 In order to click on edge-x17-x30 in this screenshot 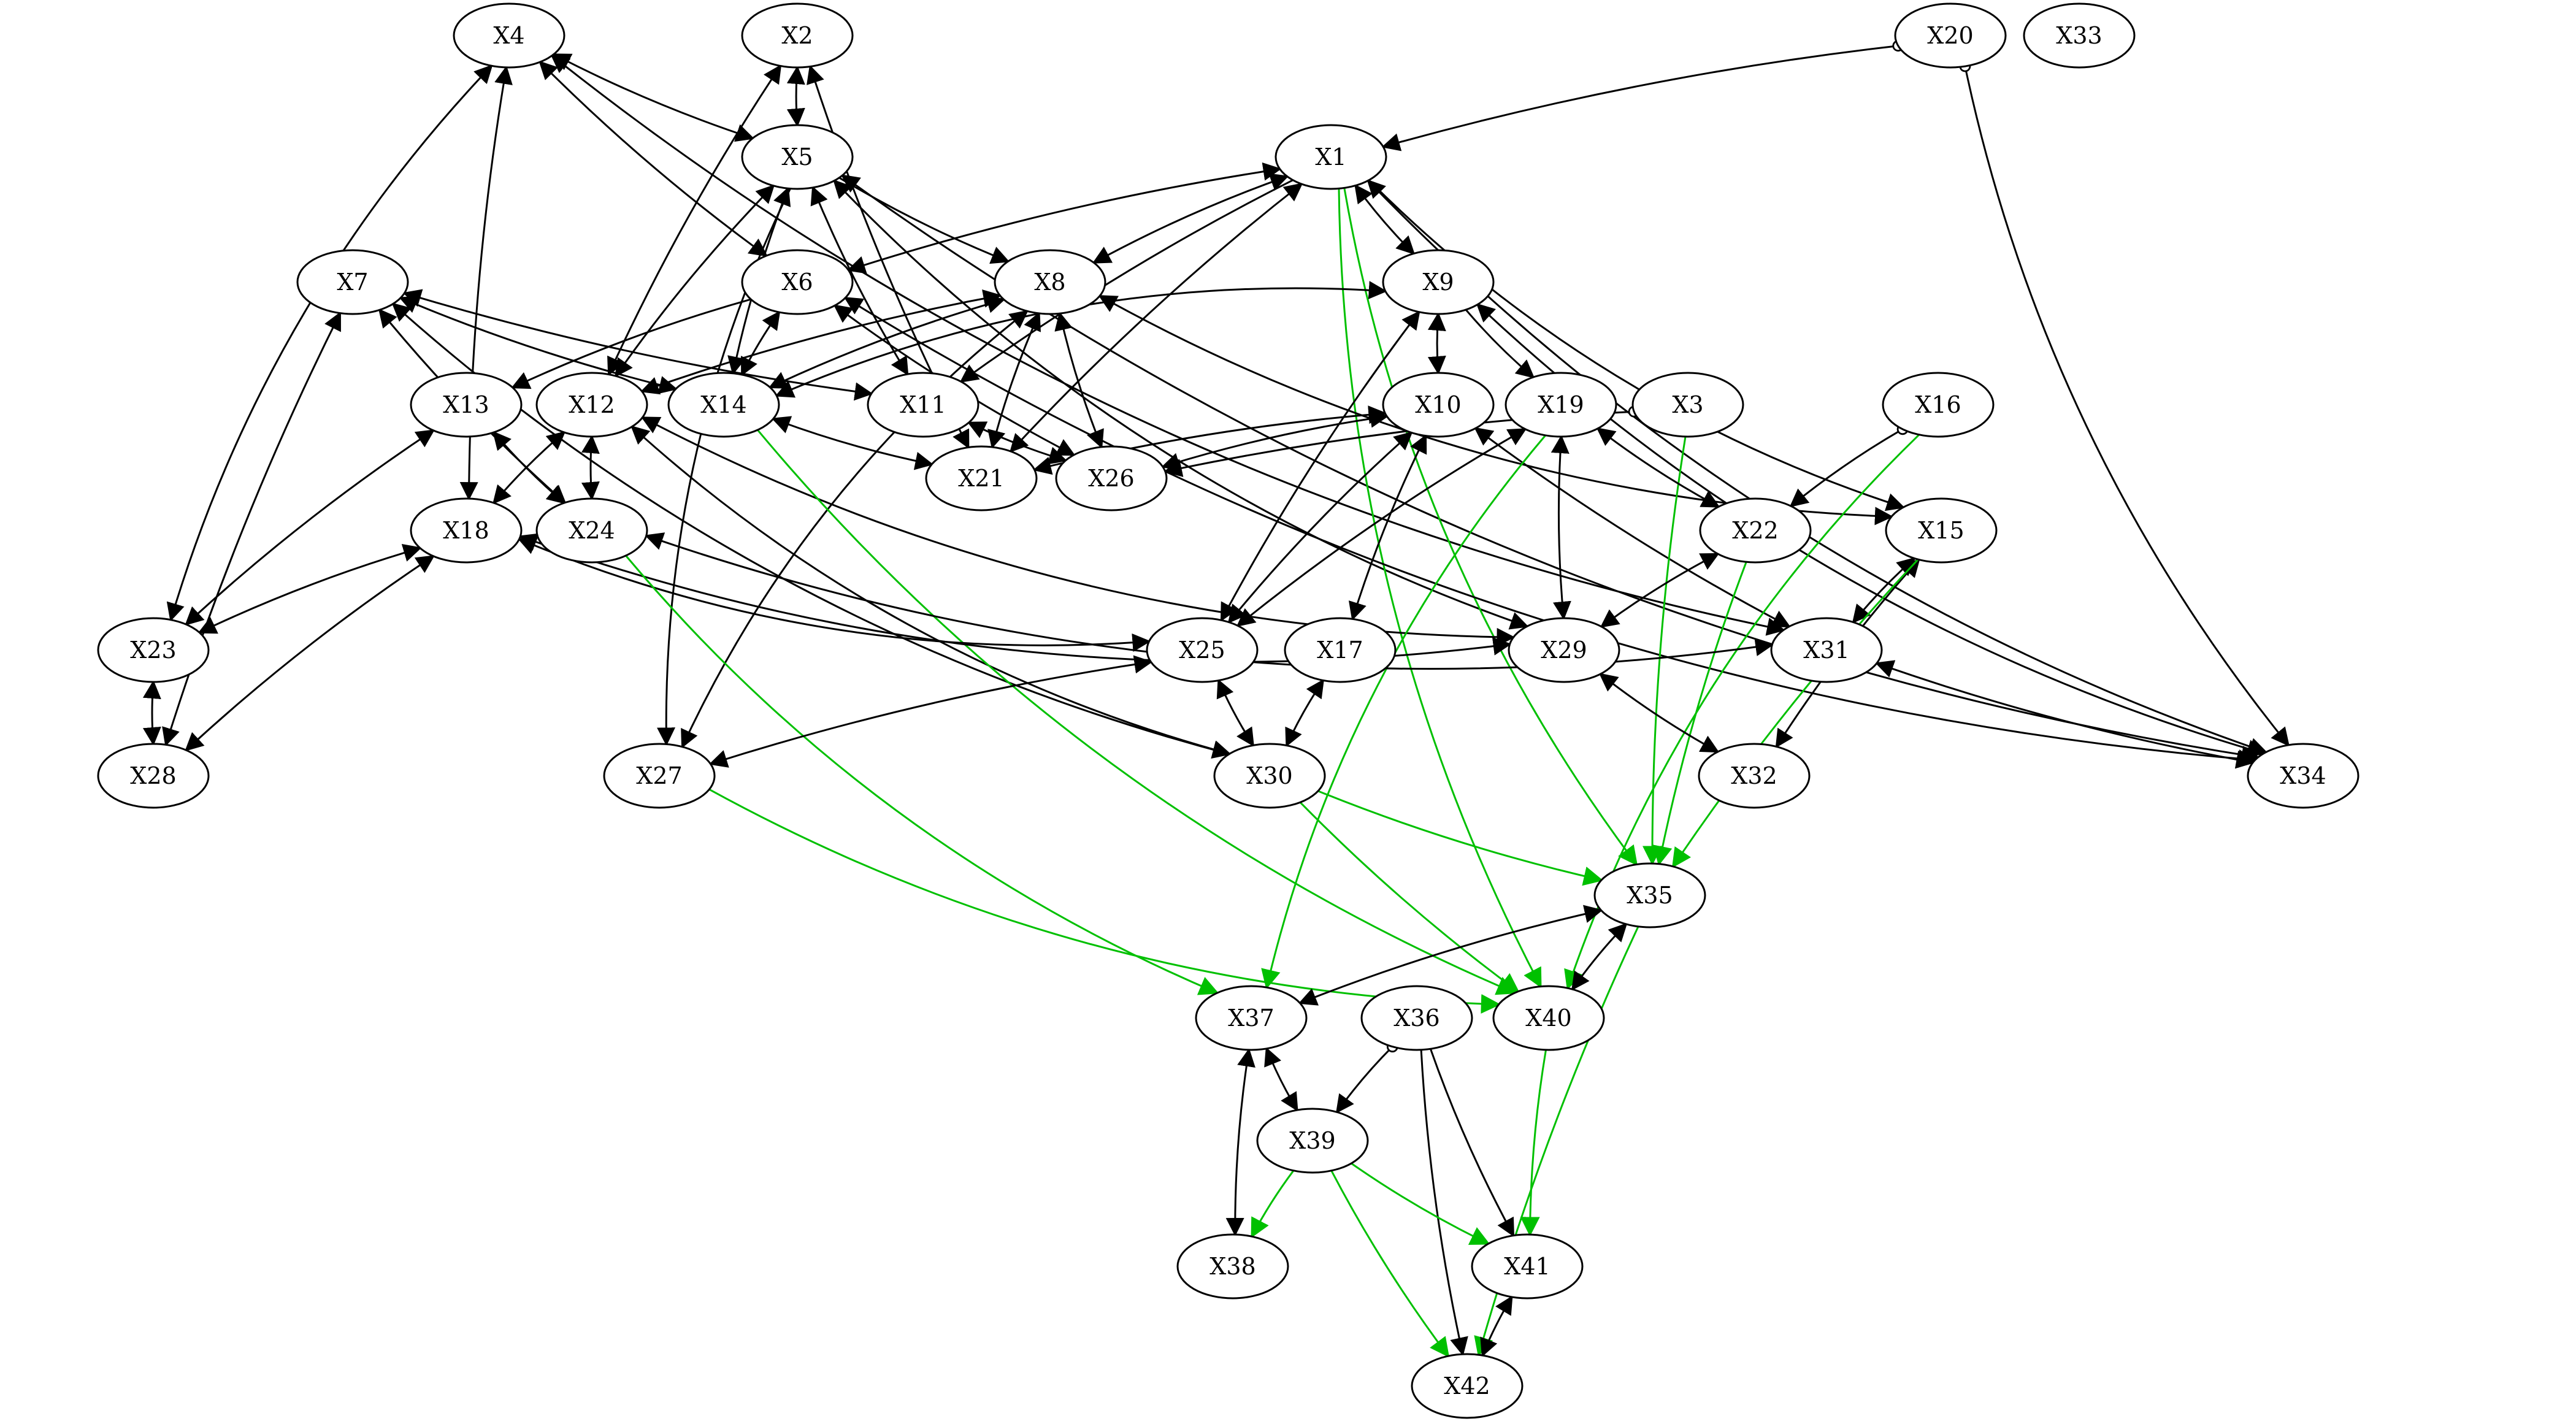, I will do `click(1304, 713)`.